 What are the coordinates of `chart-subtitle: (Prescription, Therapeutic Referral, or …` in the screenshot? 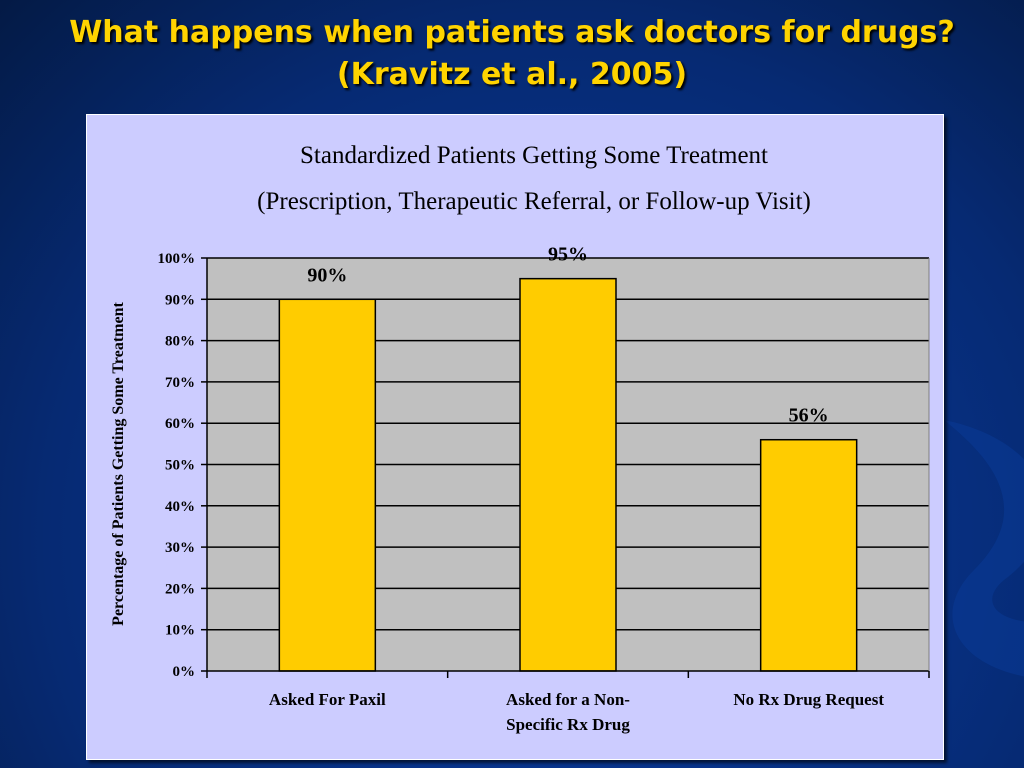 It's located at (534, 201).